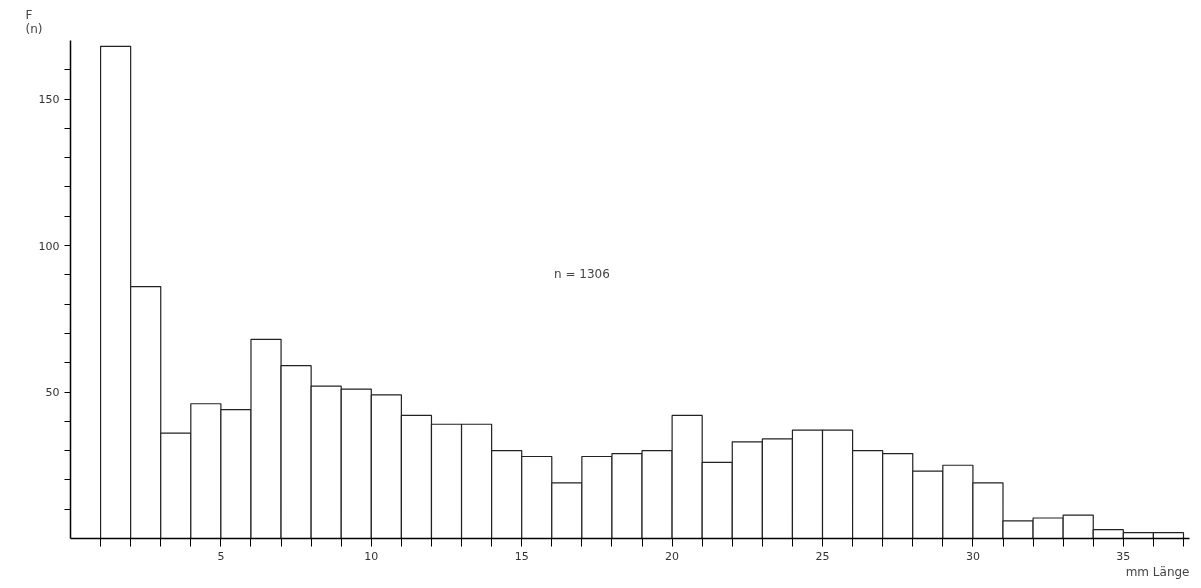  I want to click on x-tick-label: 5, so click(221, 556).